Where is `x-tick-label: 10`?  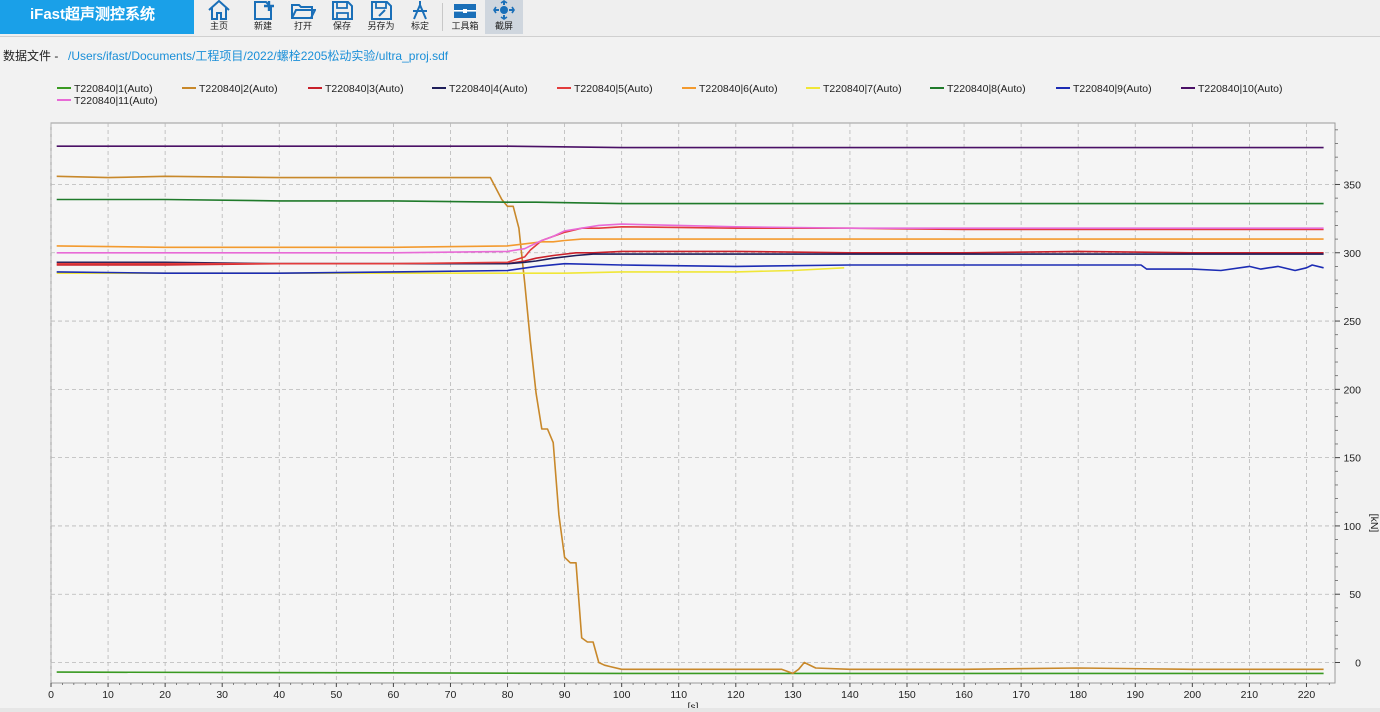
x-tick-label: 10 is located at coordinates (108, 695).